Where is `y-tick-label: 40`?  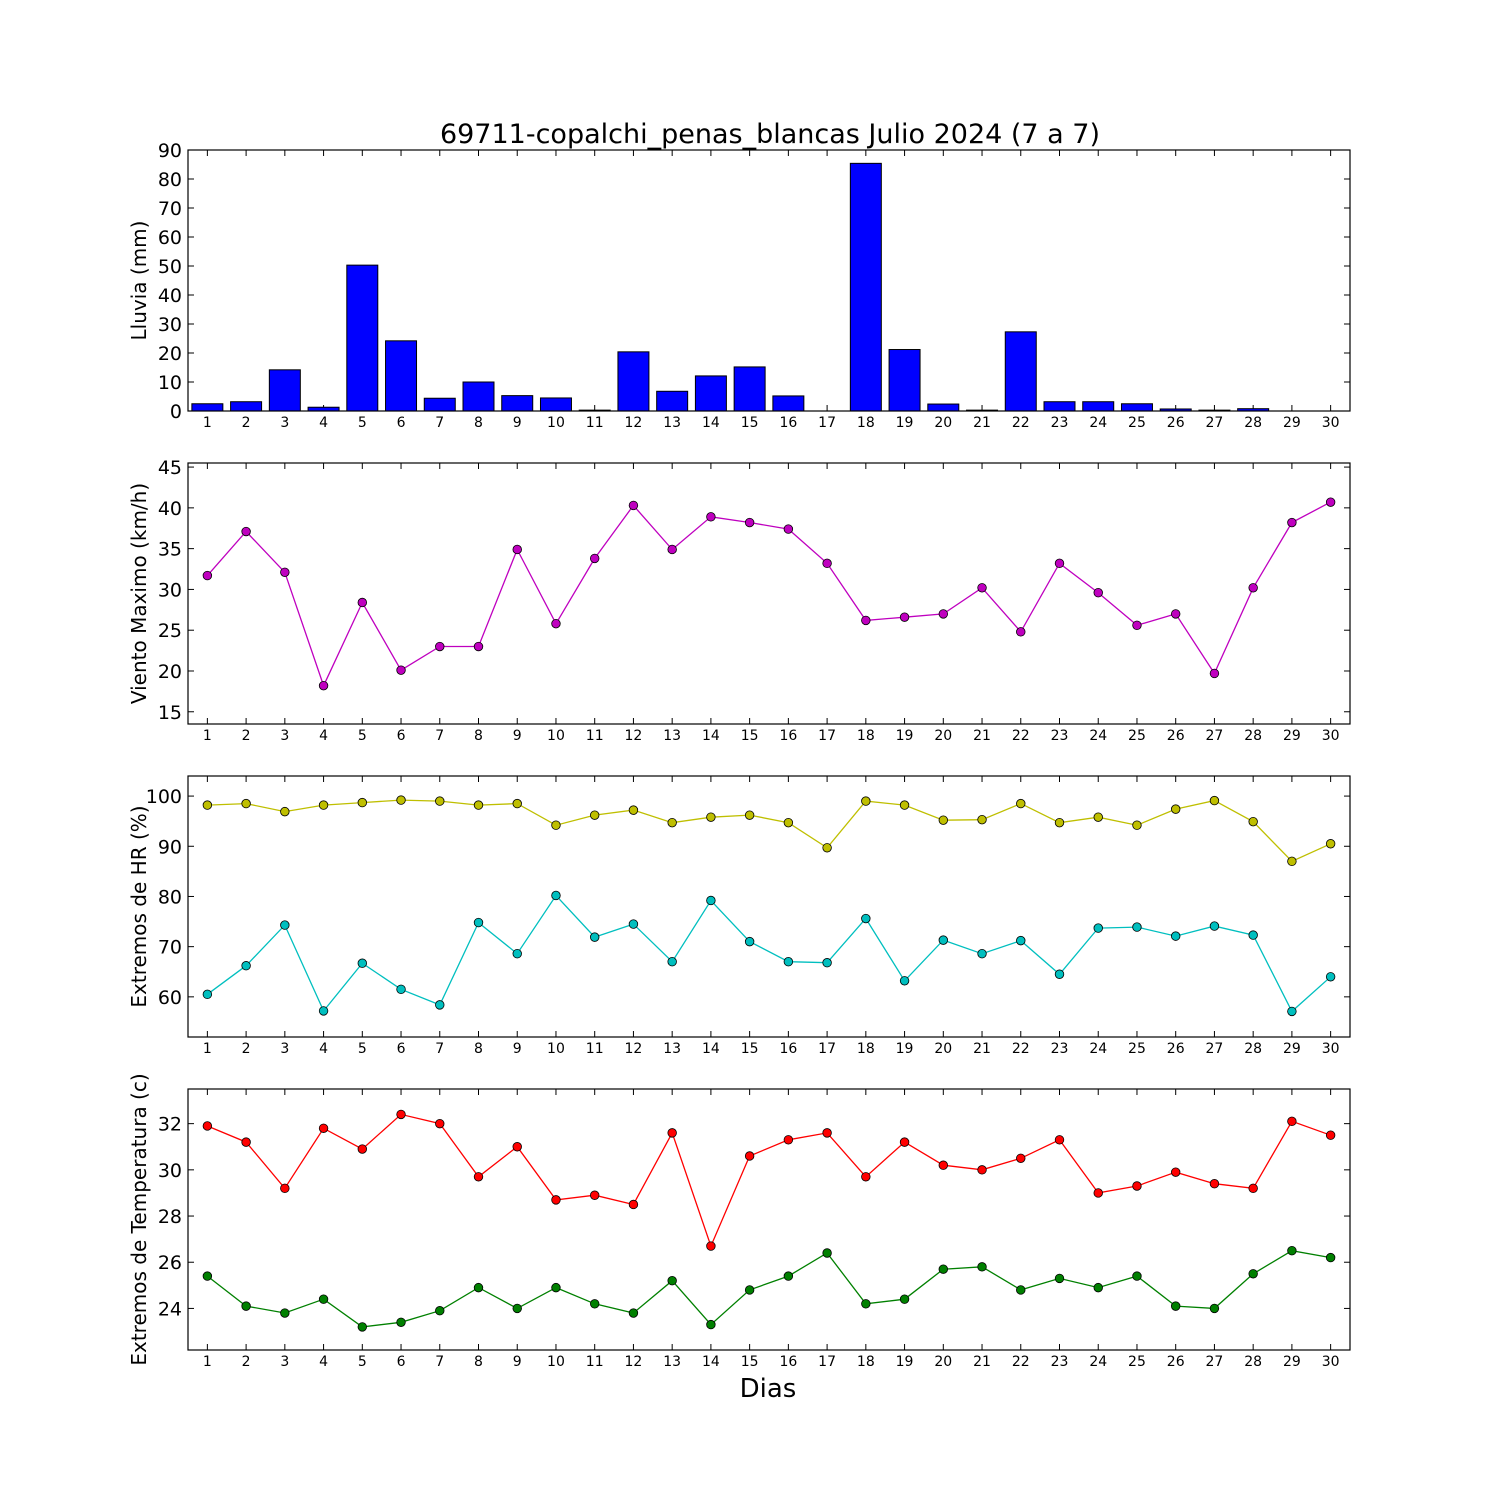 y-tick-label: 40 is located at coordinates (170, 509).